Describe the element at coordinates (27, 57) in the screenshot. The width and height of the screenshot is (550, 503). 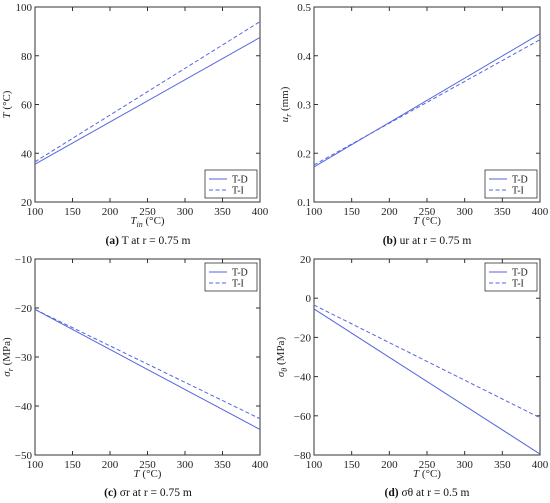
I see `y-tick-label: 80` at that location.